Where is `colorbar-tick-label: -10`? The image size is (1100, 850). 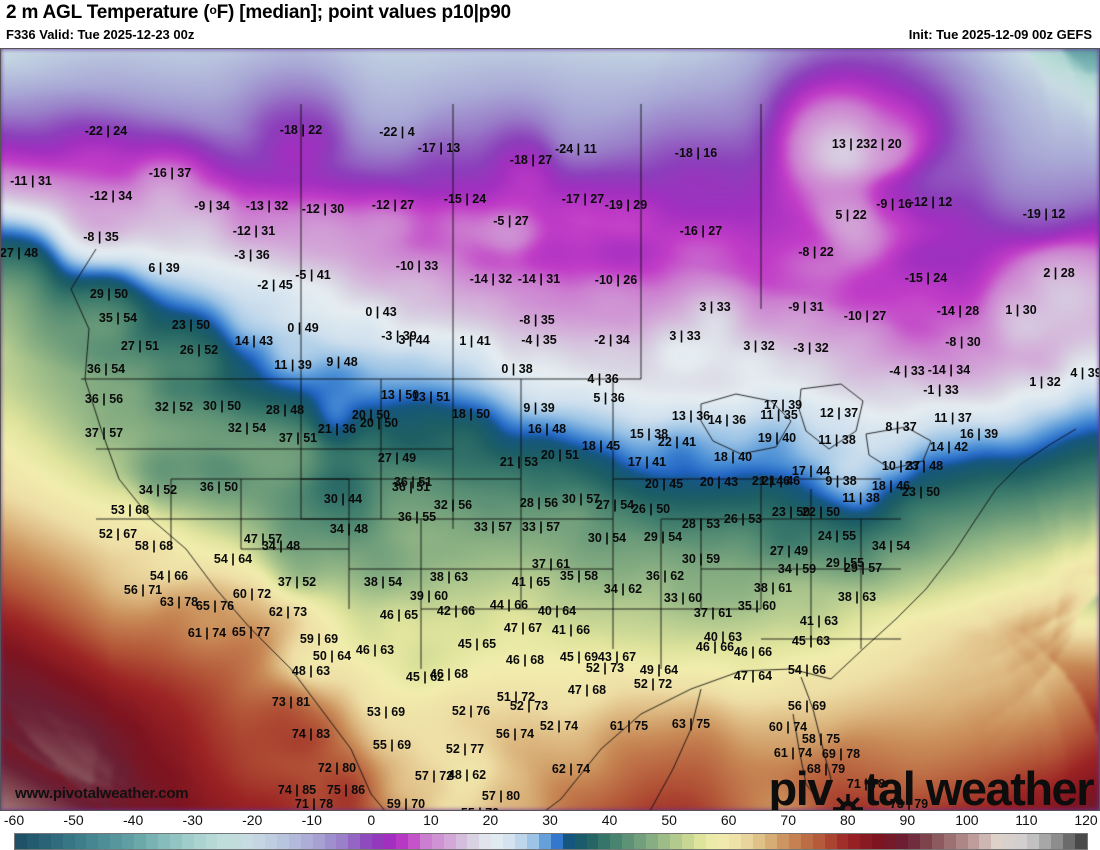 colorbar-tick-label: -10 is located at coordinates (311, 820).